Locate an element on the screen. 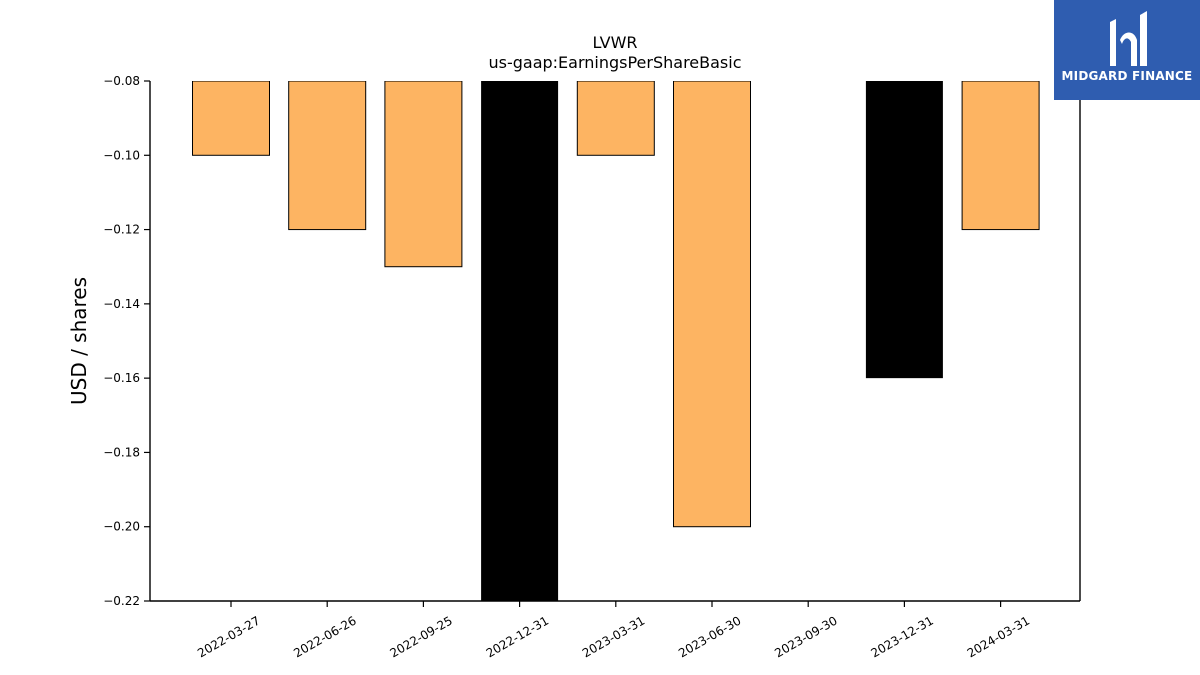 Image resolution: width=1200 pixels, height=675 pixels. x-tick-label: 2023-03-31 is located at coordinates (613, 636).